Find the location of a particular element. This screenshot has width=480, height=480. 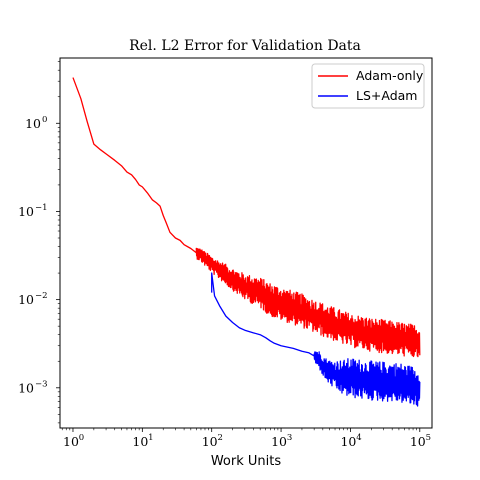

x-tick-exponent: 1 is located at coordinates (150, 438).